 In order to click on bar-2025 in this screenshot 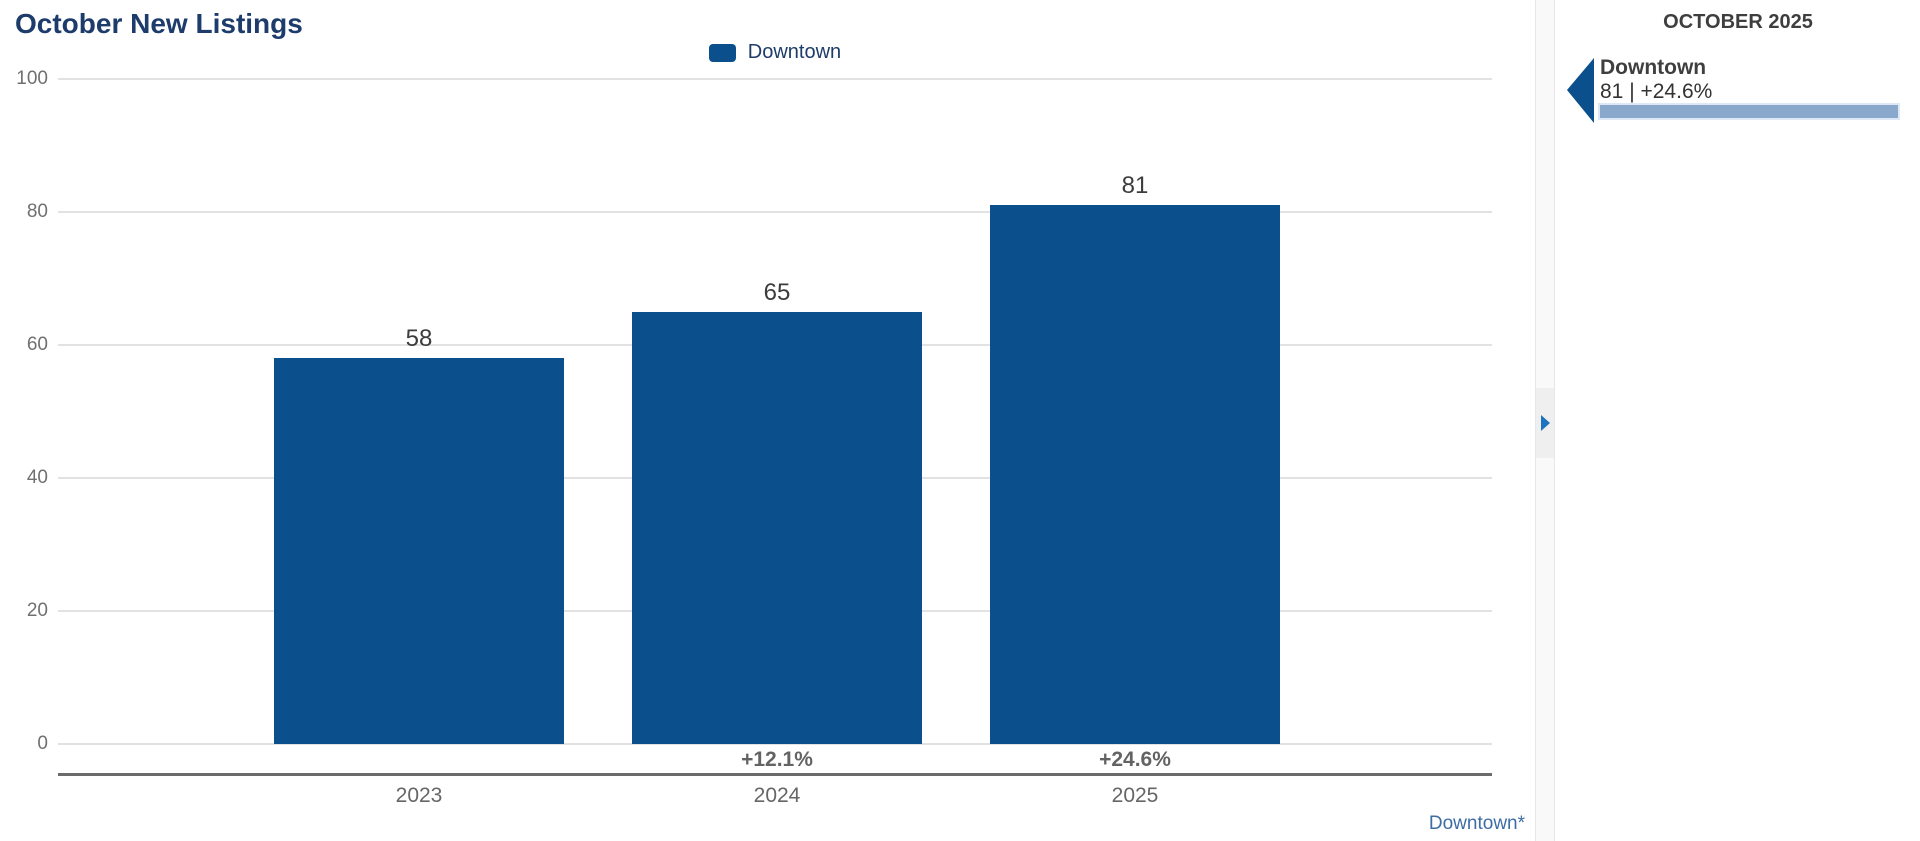, I will do `click(1135, 474)`.